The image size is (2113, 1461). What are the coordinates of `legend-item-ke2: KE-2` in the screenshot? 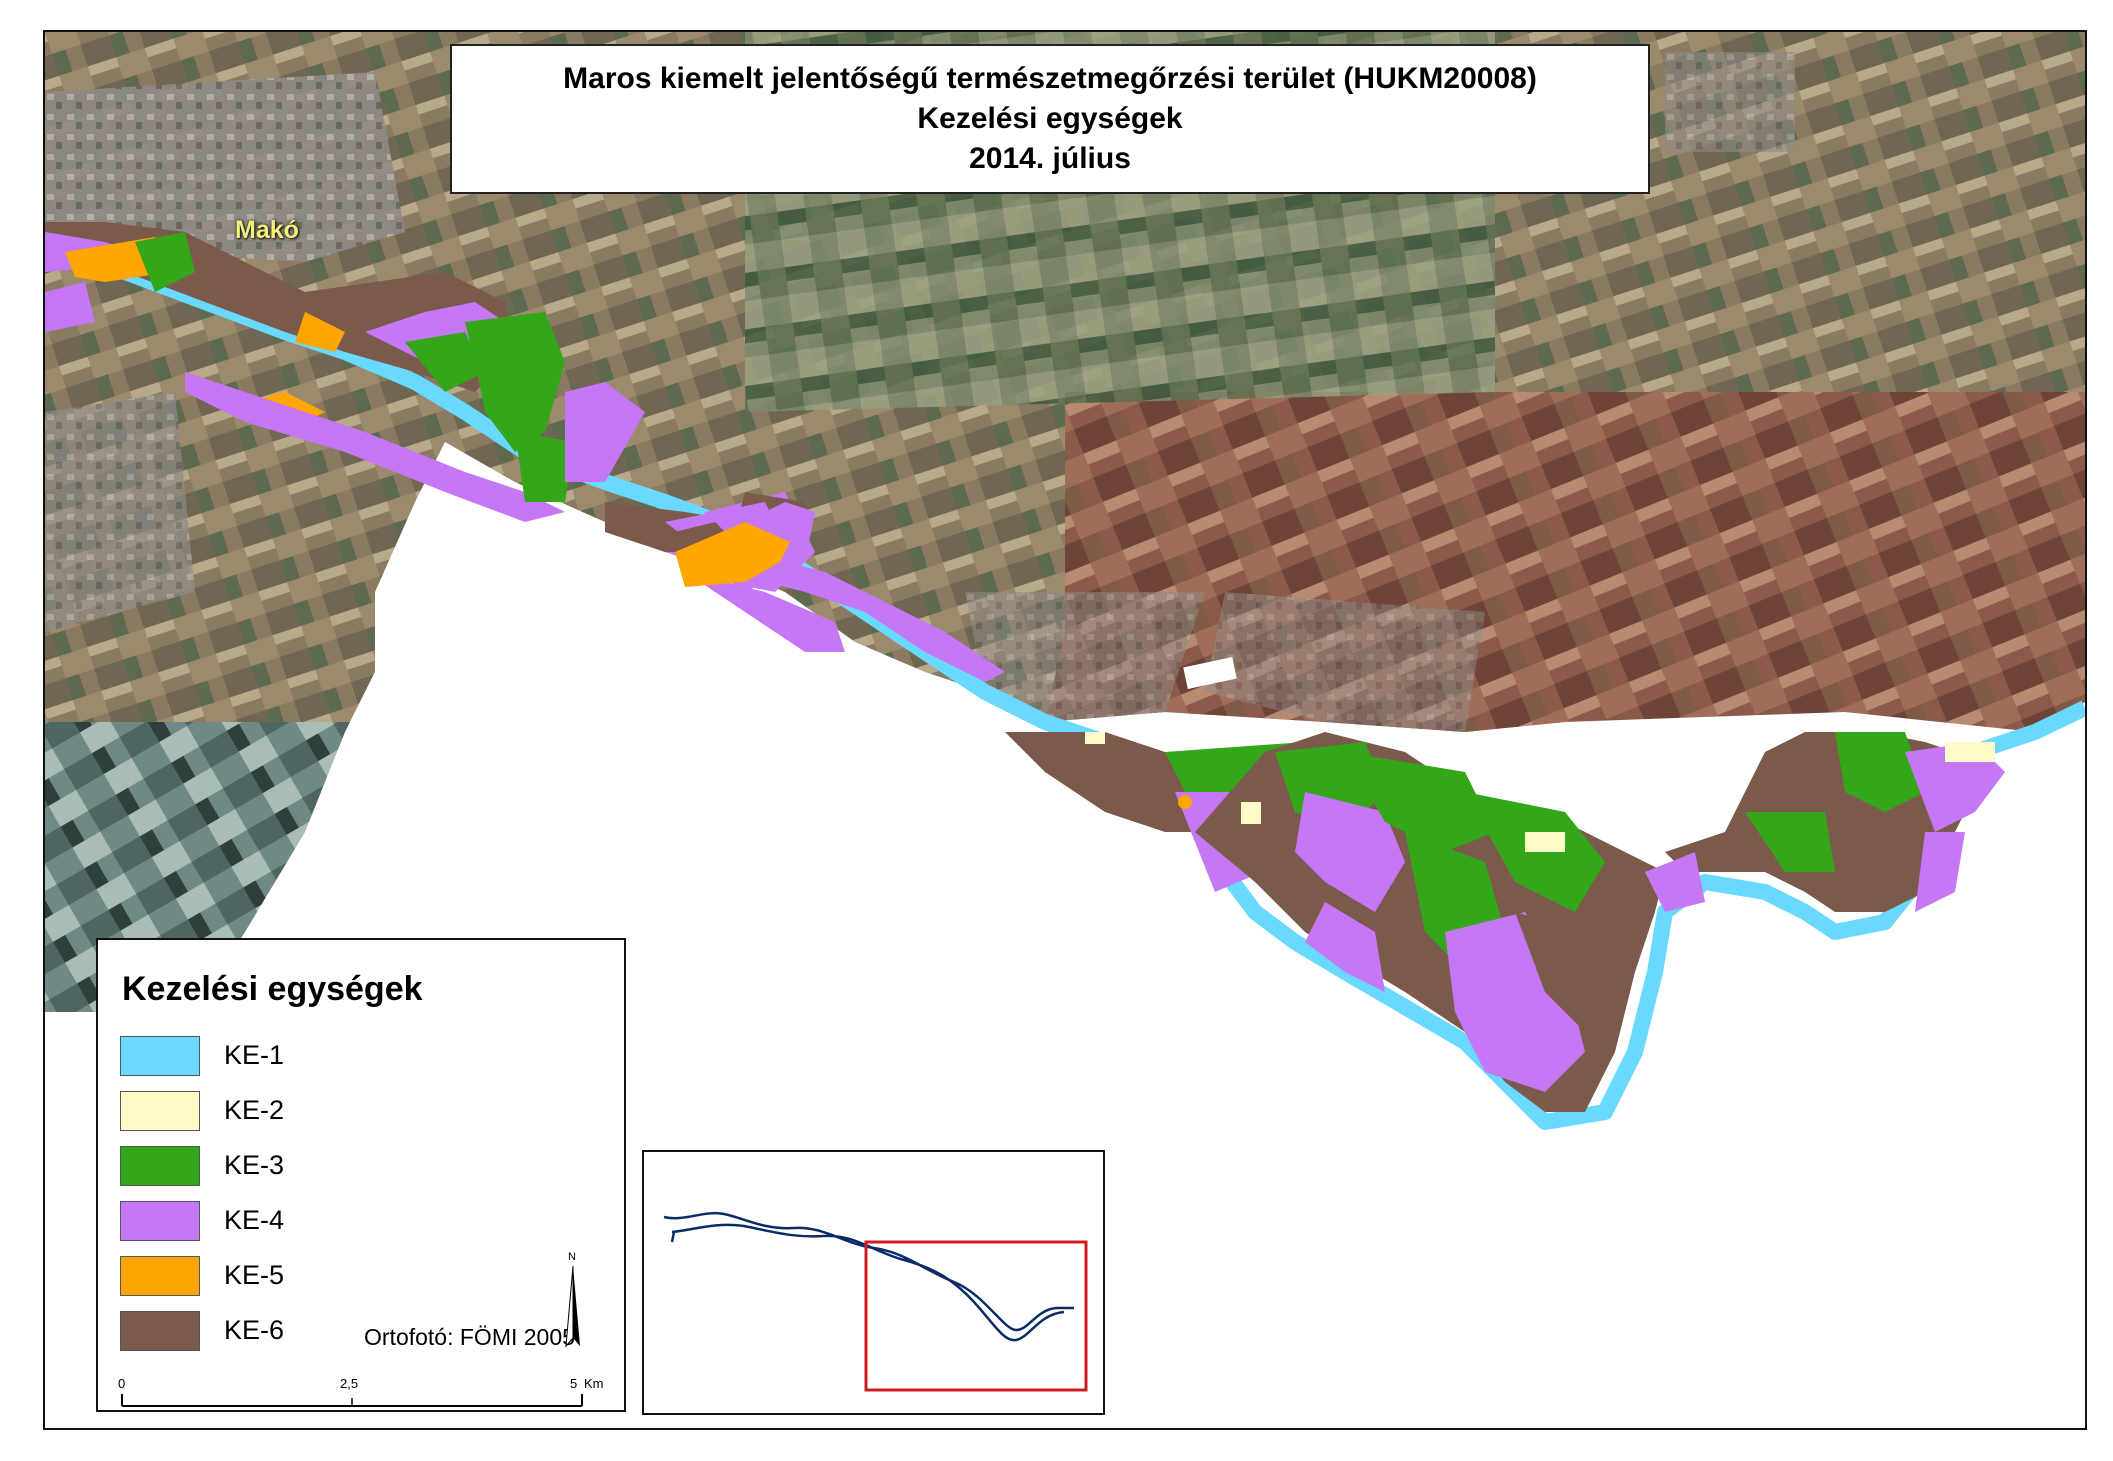 It's located at (285, 1113).